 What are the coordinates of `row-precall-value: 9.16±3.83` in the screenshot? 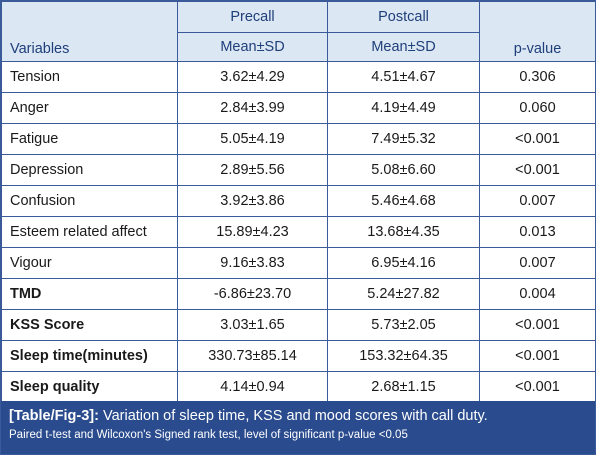 It's located at (252, 263).